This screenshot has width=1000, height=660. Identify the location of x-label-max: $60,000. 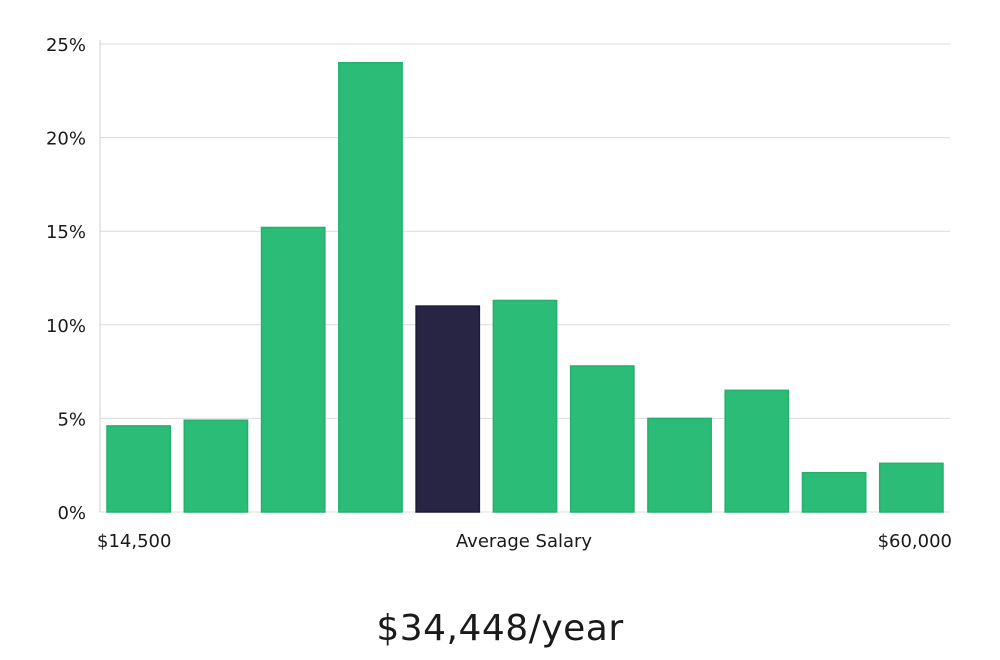
(915, 541).